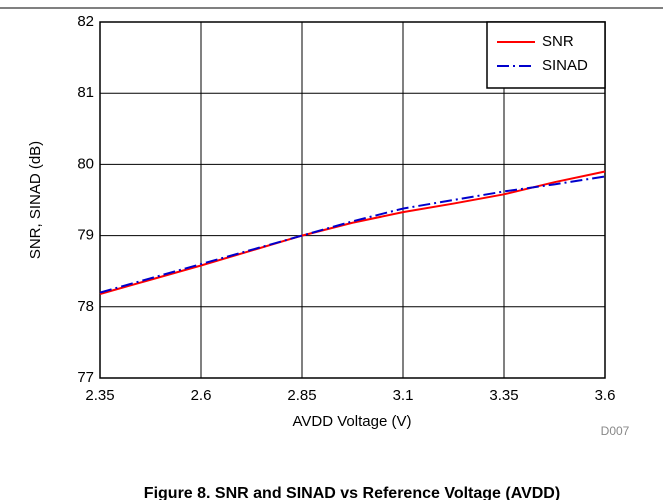 This screenshot has height=500, width=663. What do you see at coordinates (301, 395) in the screenshot?
I see `x-tick-label: 2.85` at bounding box center [301, 395].